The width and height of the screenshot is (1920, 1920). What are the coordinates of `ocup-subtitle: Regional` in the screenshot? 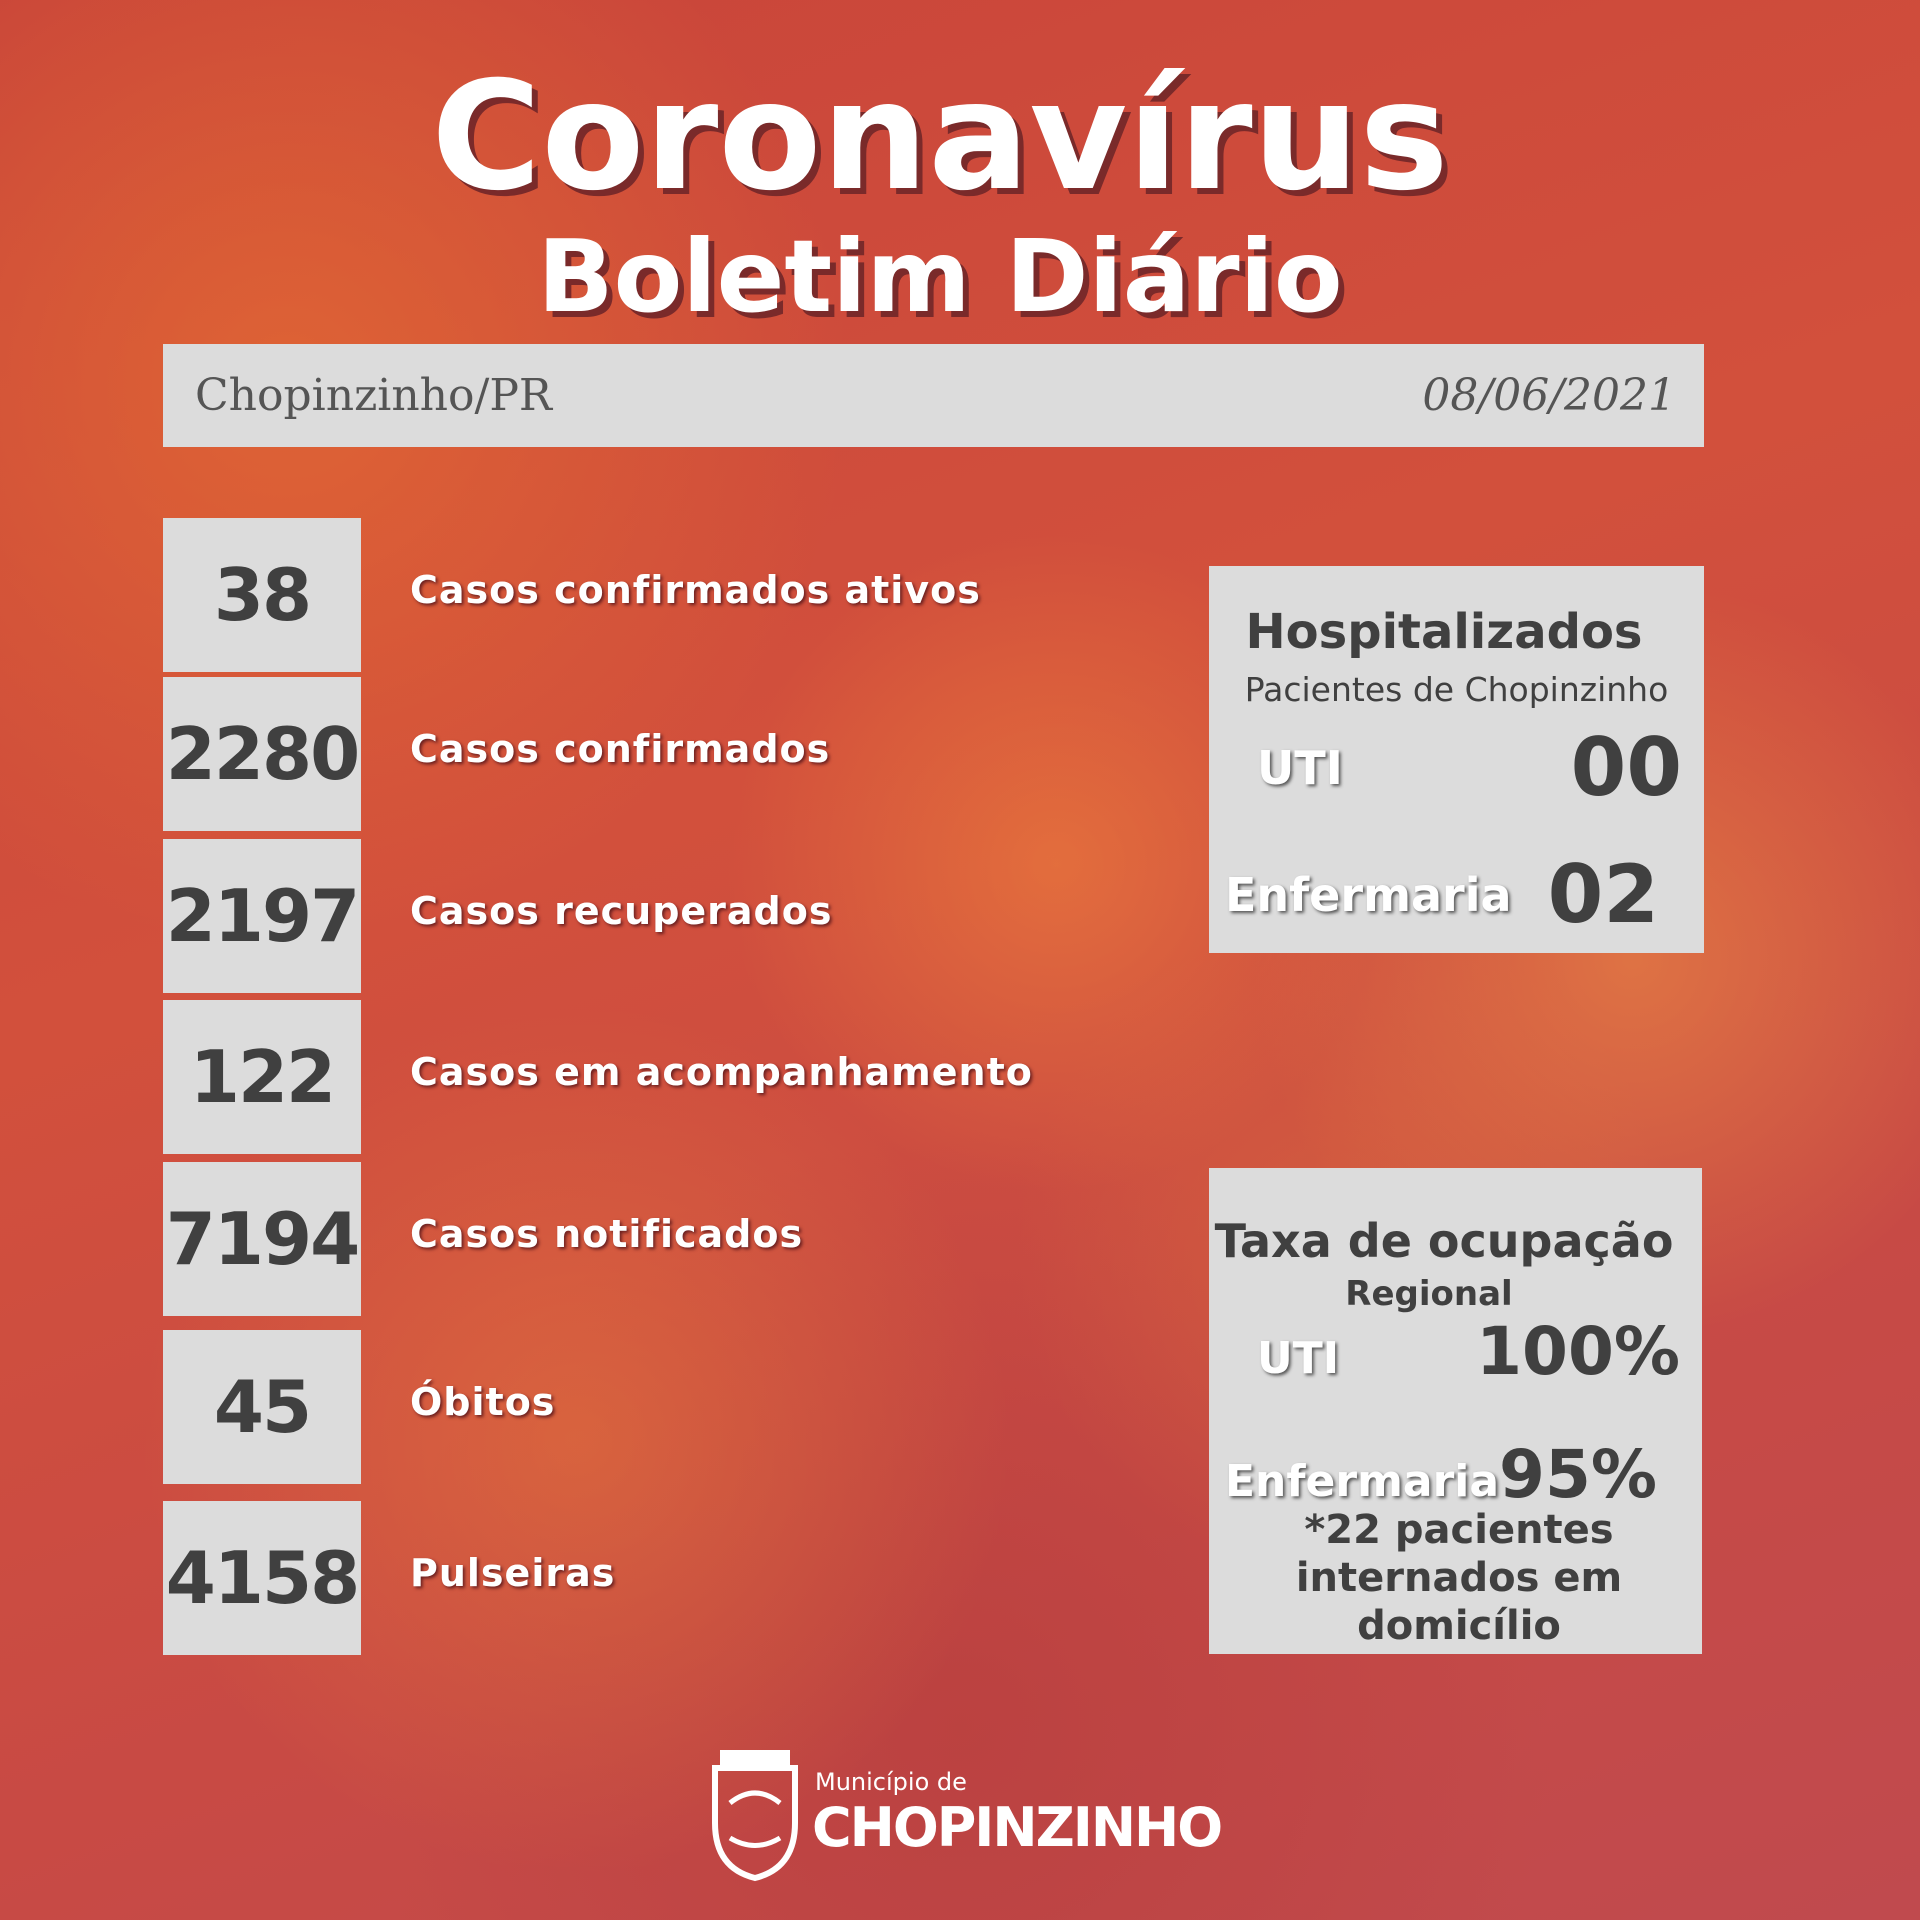 It's located at (1429, 1294).